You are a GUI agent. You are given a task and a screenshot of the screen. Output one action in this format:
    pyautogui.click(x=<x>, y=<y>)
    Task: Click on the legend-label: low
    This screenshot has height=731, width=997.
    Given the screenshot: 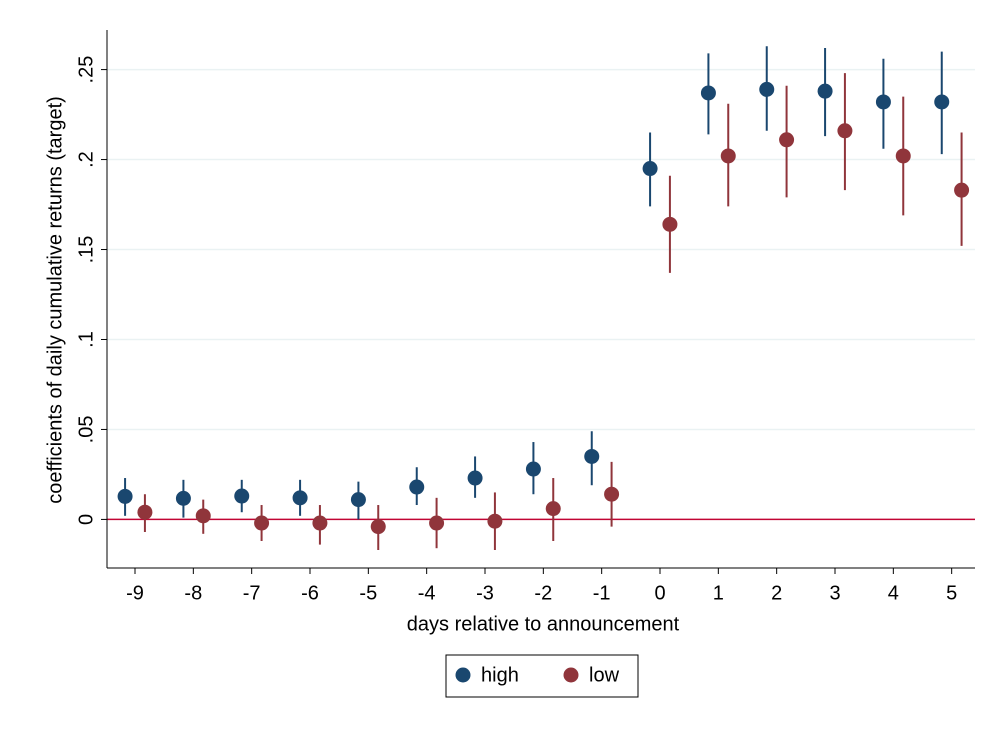 What is the action you would take?
    pyautogui.click(x=604, y=675)
    